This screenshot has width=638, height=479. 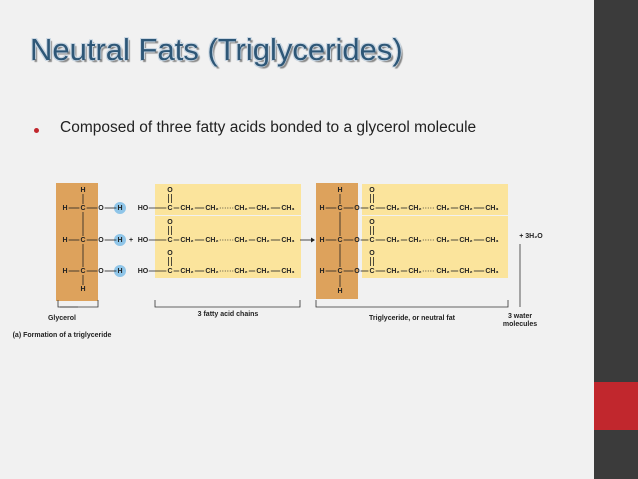 I want to click on water-product: + 3H₂O, so click(x=531, y=236).